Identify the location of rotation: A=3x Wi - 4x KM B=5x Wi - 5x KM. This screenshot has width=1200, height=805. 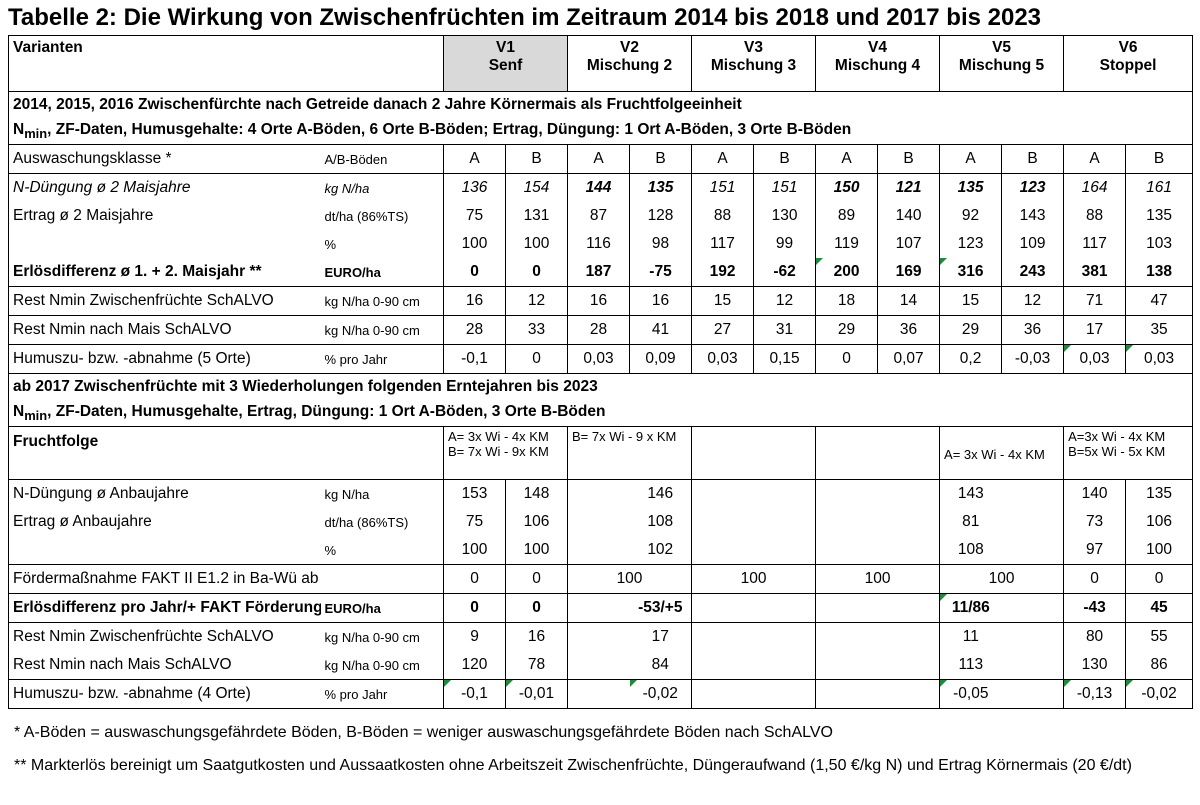
(1128, 453).